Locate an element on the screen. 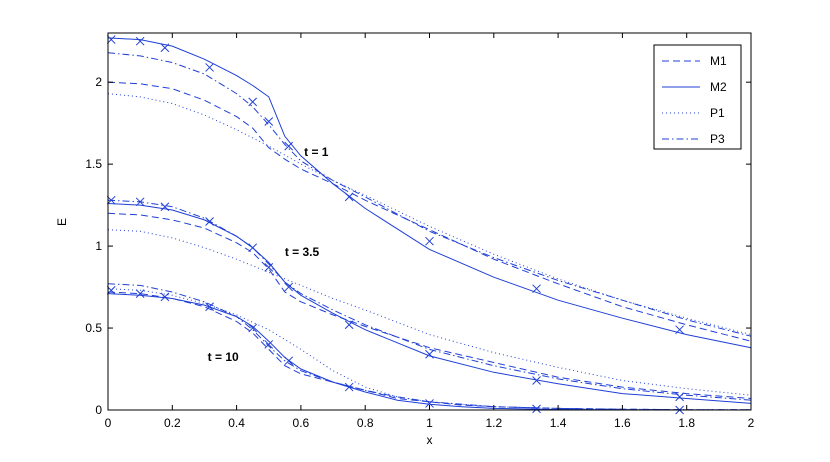 The image size is (830, 462). x-tick-label: 0 is located at coordinates (108, 423).